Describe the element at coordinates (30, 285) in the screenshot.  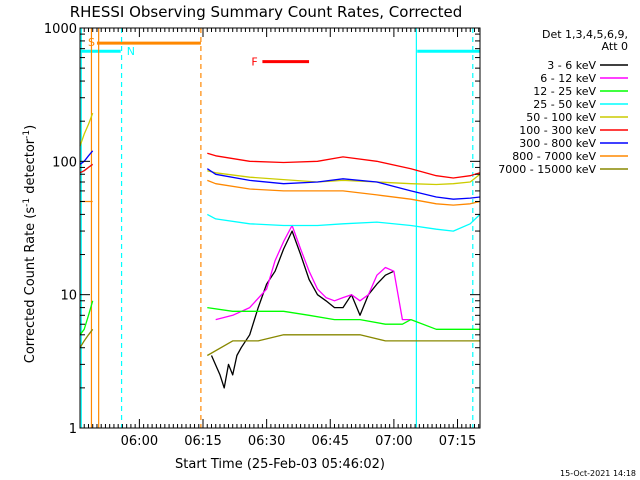
I see `y-axis-label-main: Corrected Count Rate (s` at that location.